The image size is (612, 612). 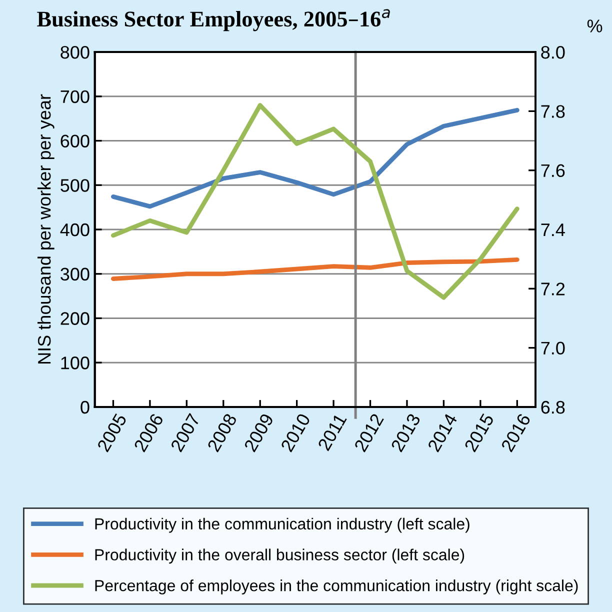 What do you see at coordinates (75, 97) in the screenshot?
I see `y-tick-label: 700` at bounding box center [75, 97].